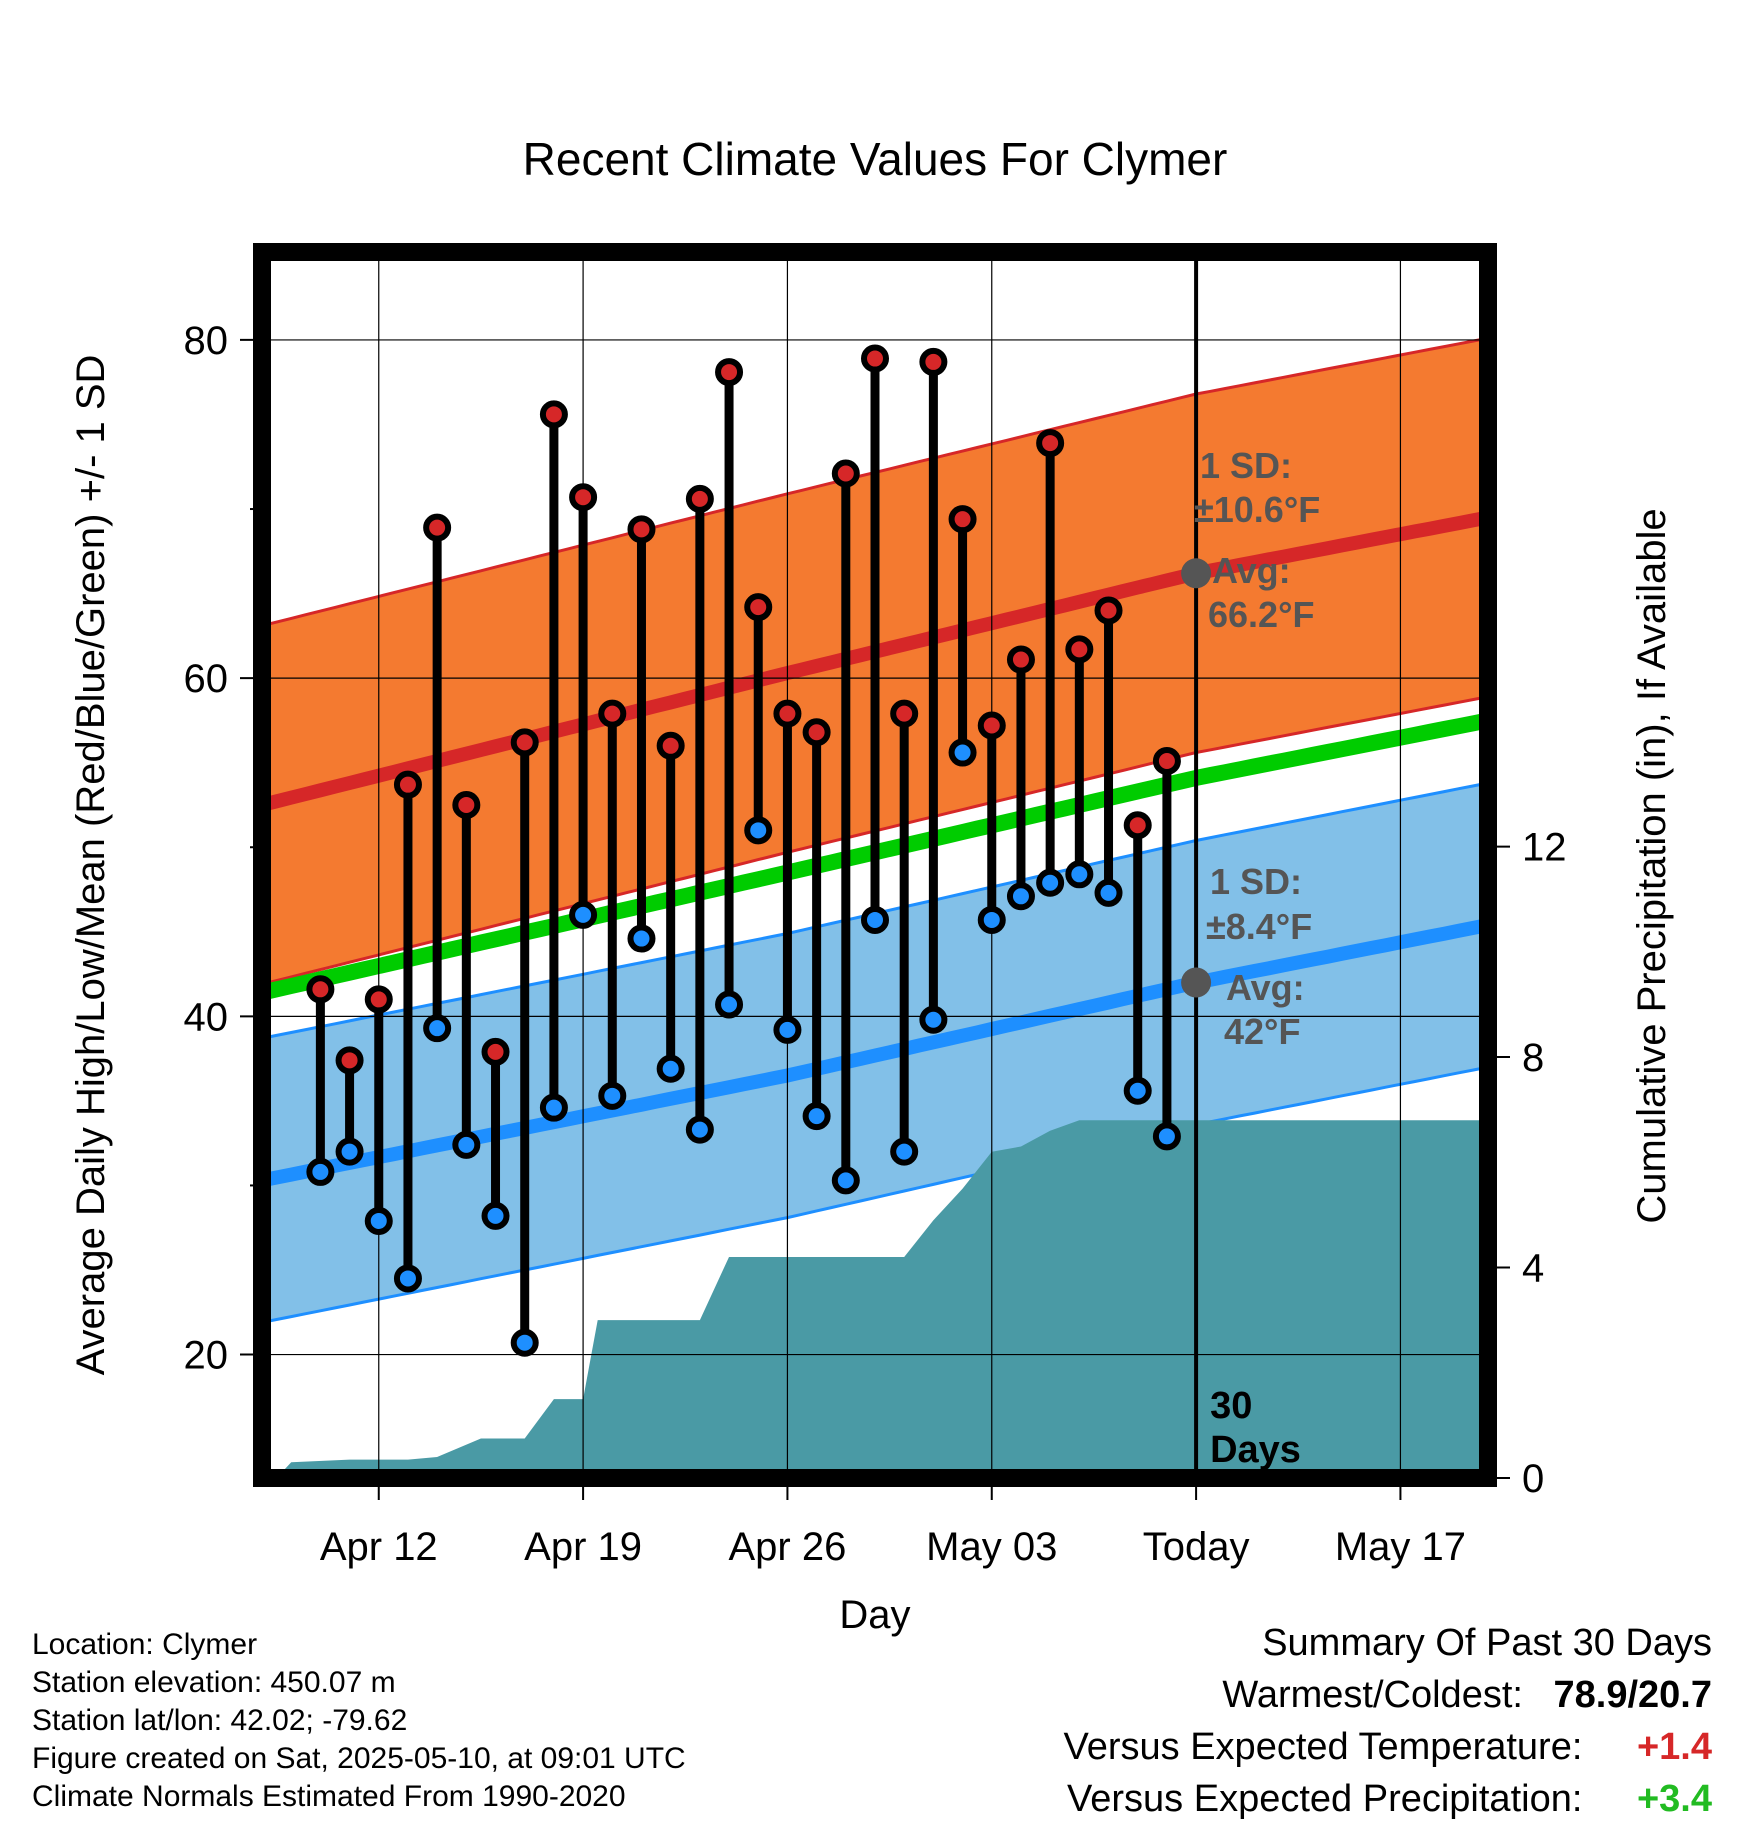 This screenshot has width=1748, height=1828. I want to click on y2-tick-label-2: 8, so click(1533, 1058).